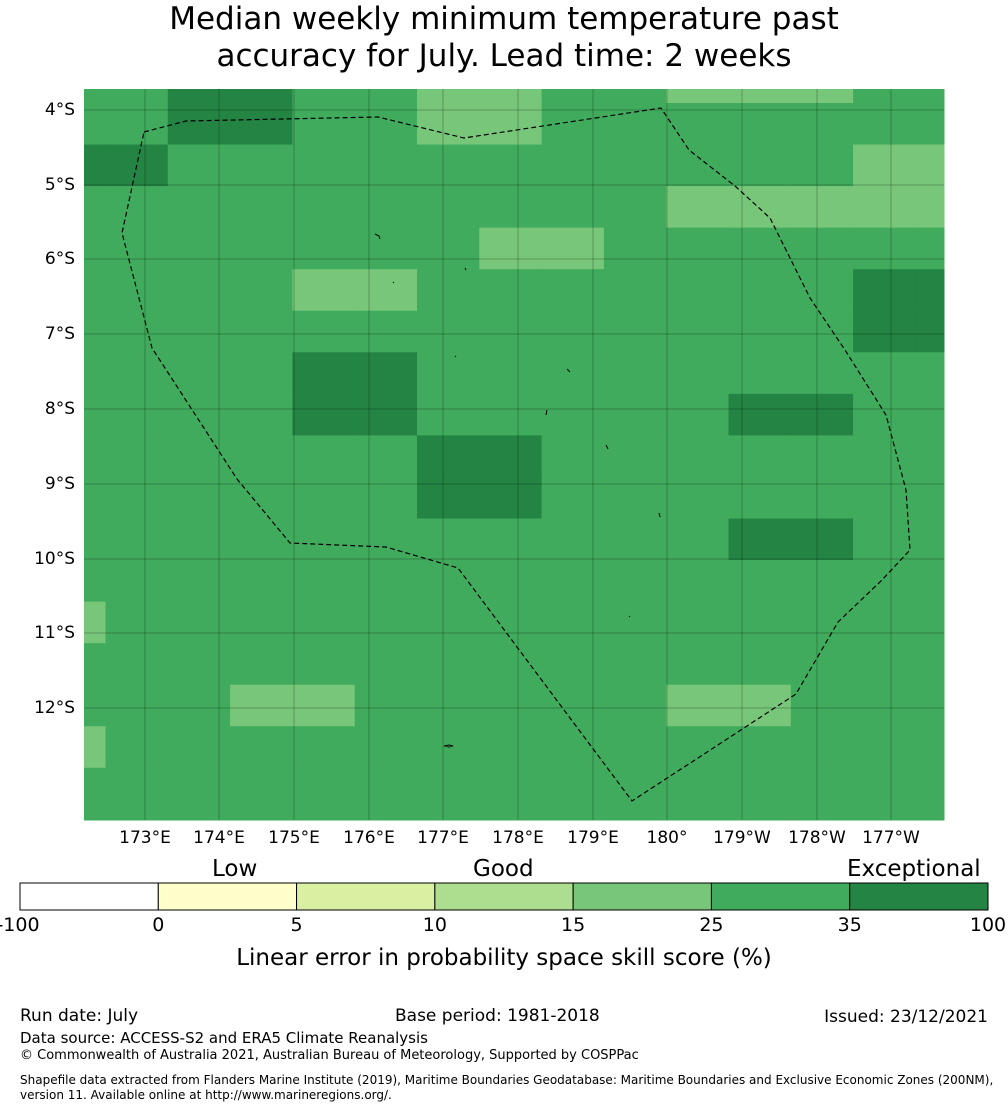  I want to click on longitude-label: 179°E, so click(593, 838).